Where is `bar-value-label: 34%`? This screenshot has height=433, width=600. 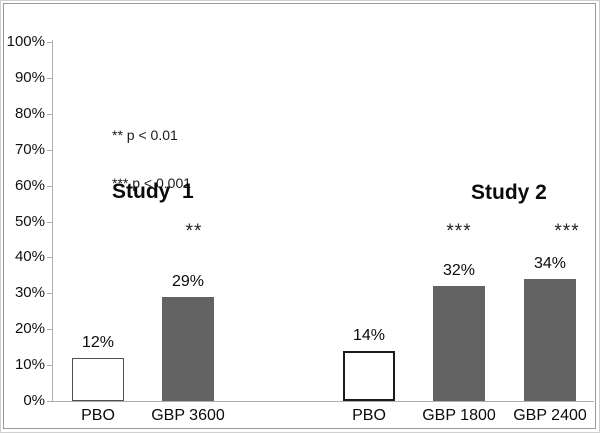
bar-value-label: 34% is located at coordinates (550, 263).